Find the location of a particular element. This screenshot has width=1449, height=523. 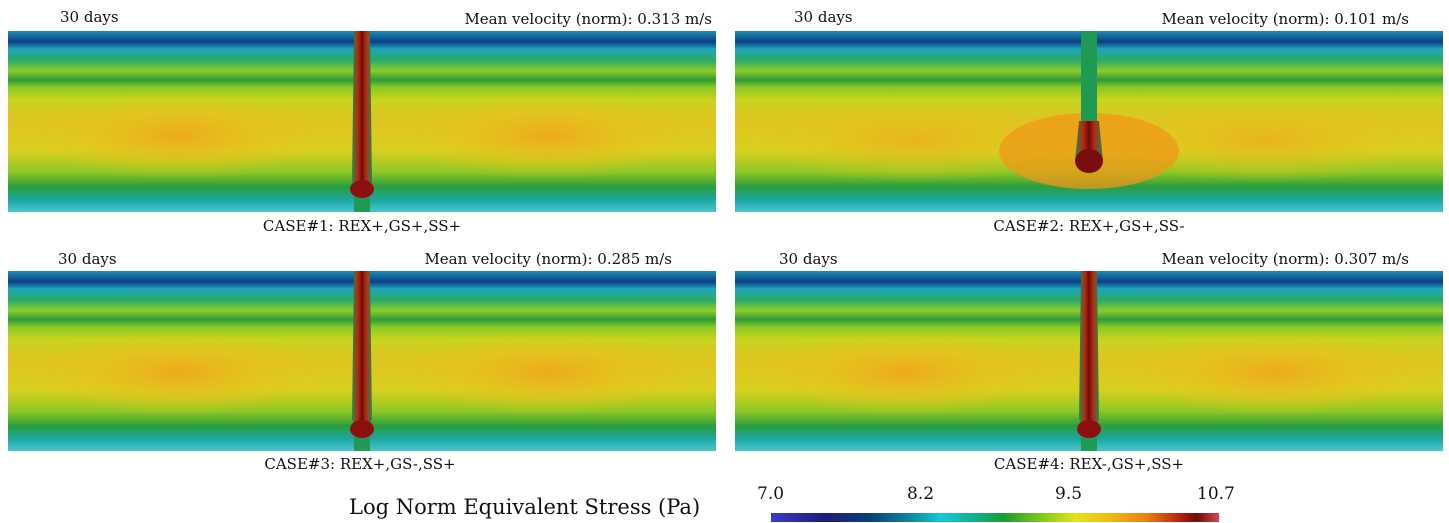

mean-velocity-label: Mean velocity (norm): 0.307 m/s is located at coordinates (1285, 259).